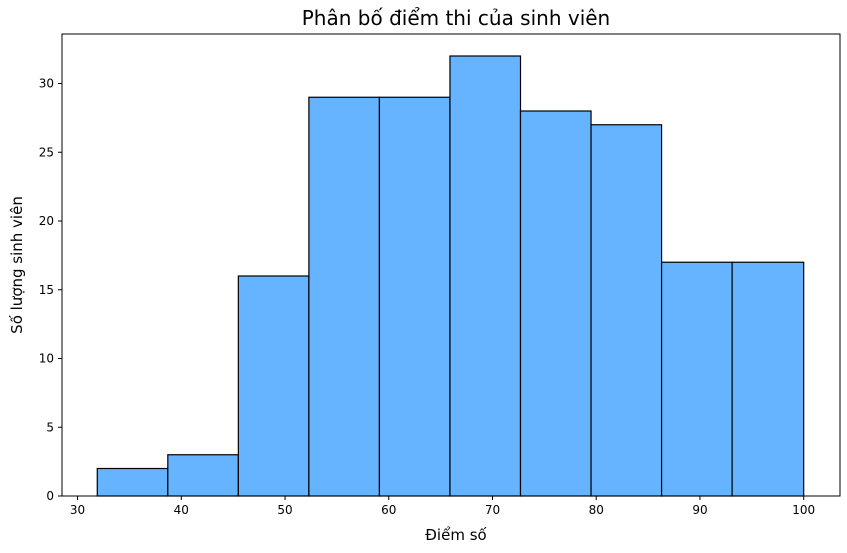 Image resolution: width=847 pixels, height=553 pixels. Describe the element at coordinates (388, 510) in the screenshot. I see `x-tick-label: 60` at that location.